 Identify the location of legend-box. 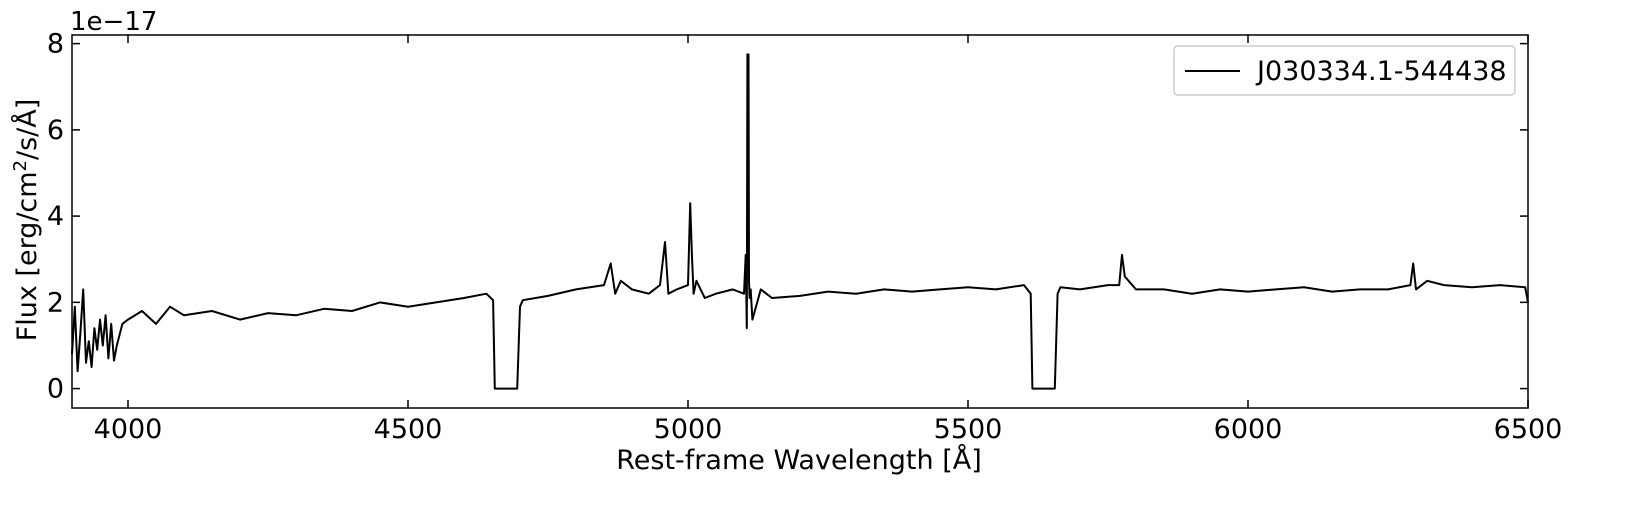
(1344, 70).